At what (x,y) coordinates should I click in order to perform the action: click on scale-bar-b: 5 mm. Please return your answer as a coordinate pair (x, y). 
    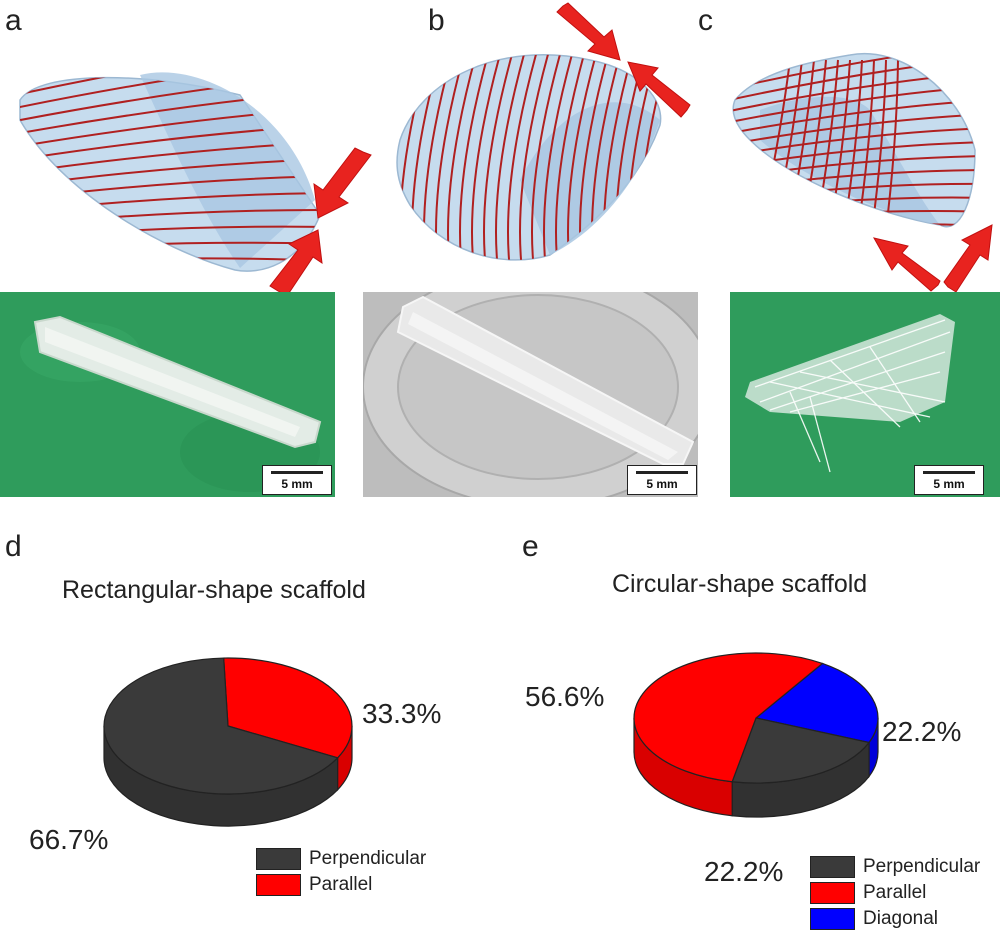
    Looking at the image, I should click on (662, 480).